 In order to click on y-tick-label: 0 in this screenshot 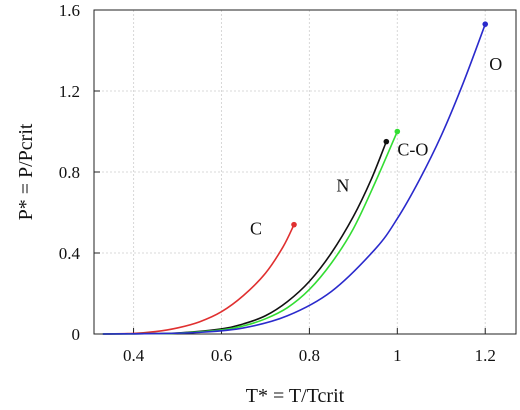, I will do `click(76, 334)`.